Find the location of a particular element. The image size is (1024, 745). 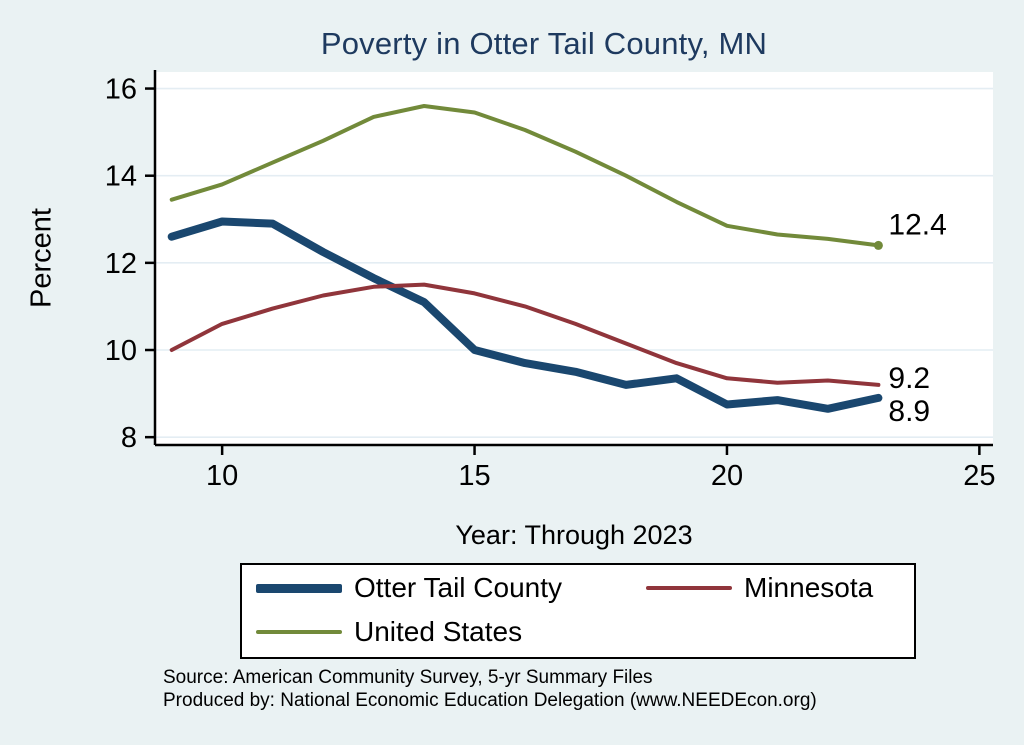

legend-swatch-minnesota is located at coordinates (689, 588).